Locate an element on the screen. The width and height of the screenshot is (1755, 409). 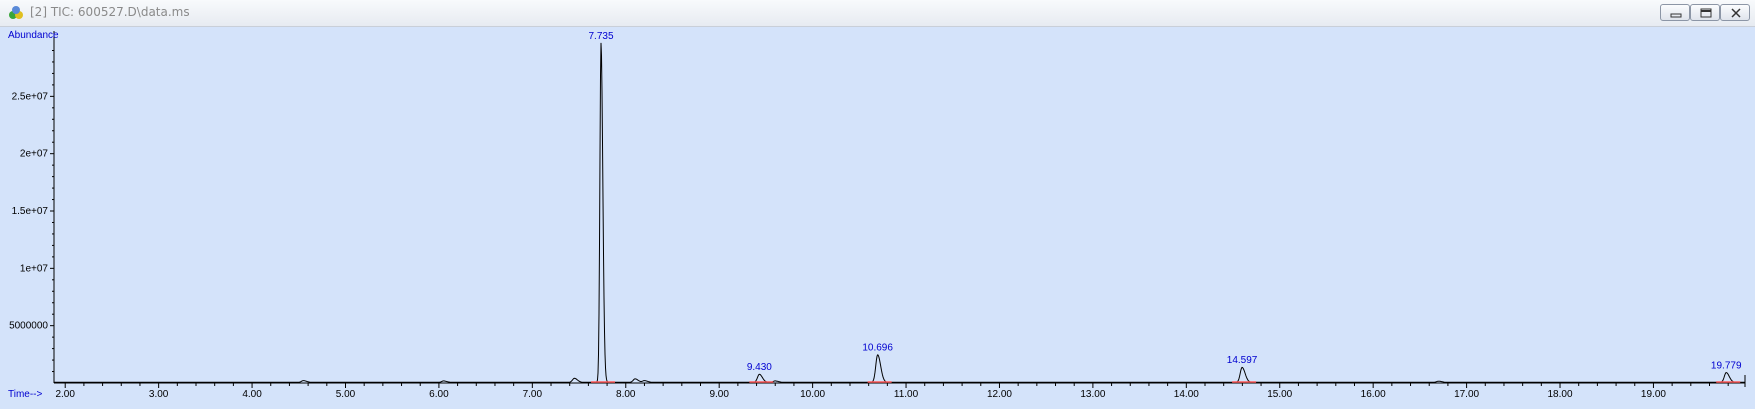
x-axis-label: Time--> is located at coordinates (25, 394).